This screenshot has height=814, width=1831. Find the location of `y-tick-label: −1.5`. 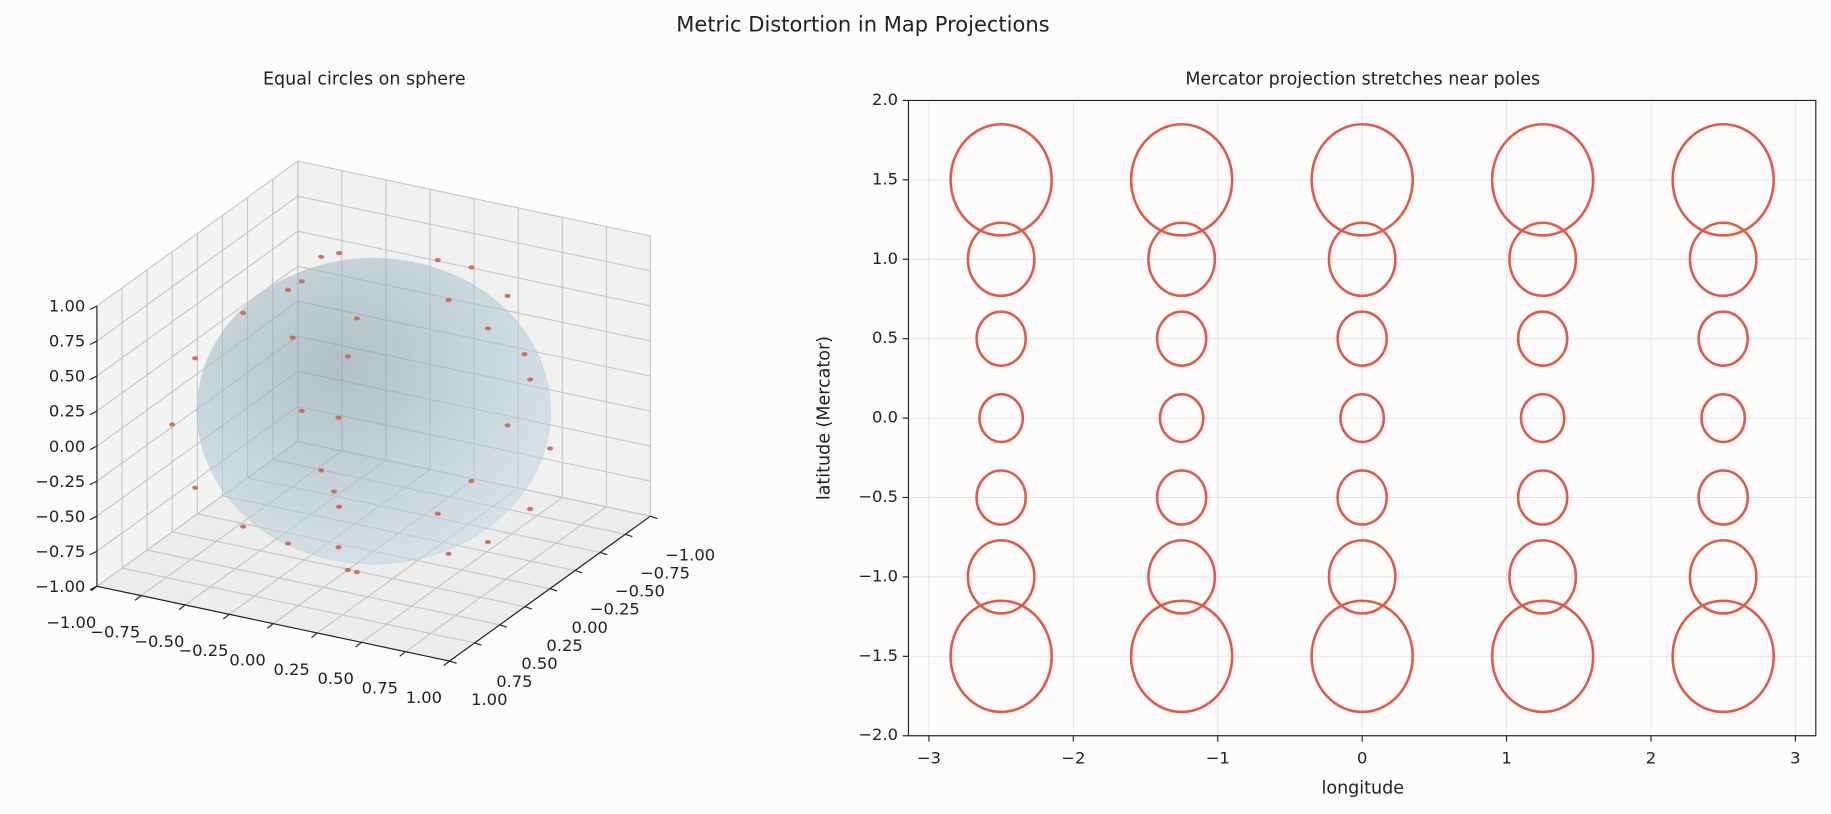

y-tick-label: −1.5 is located at coordinates (878, 655).